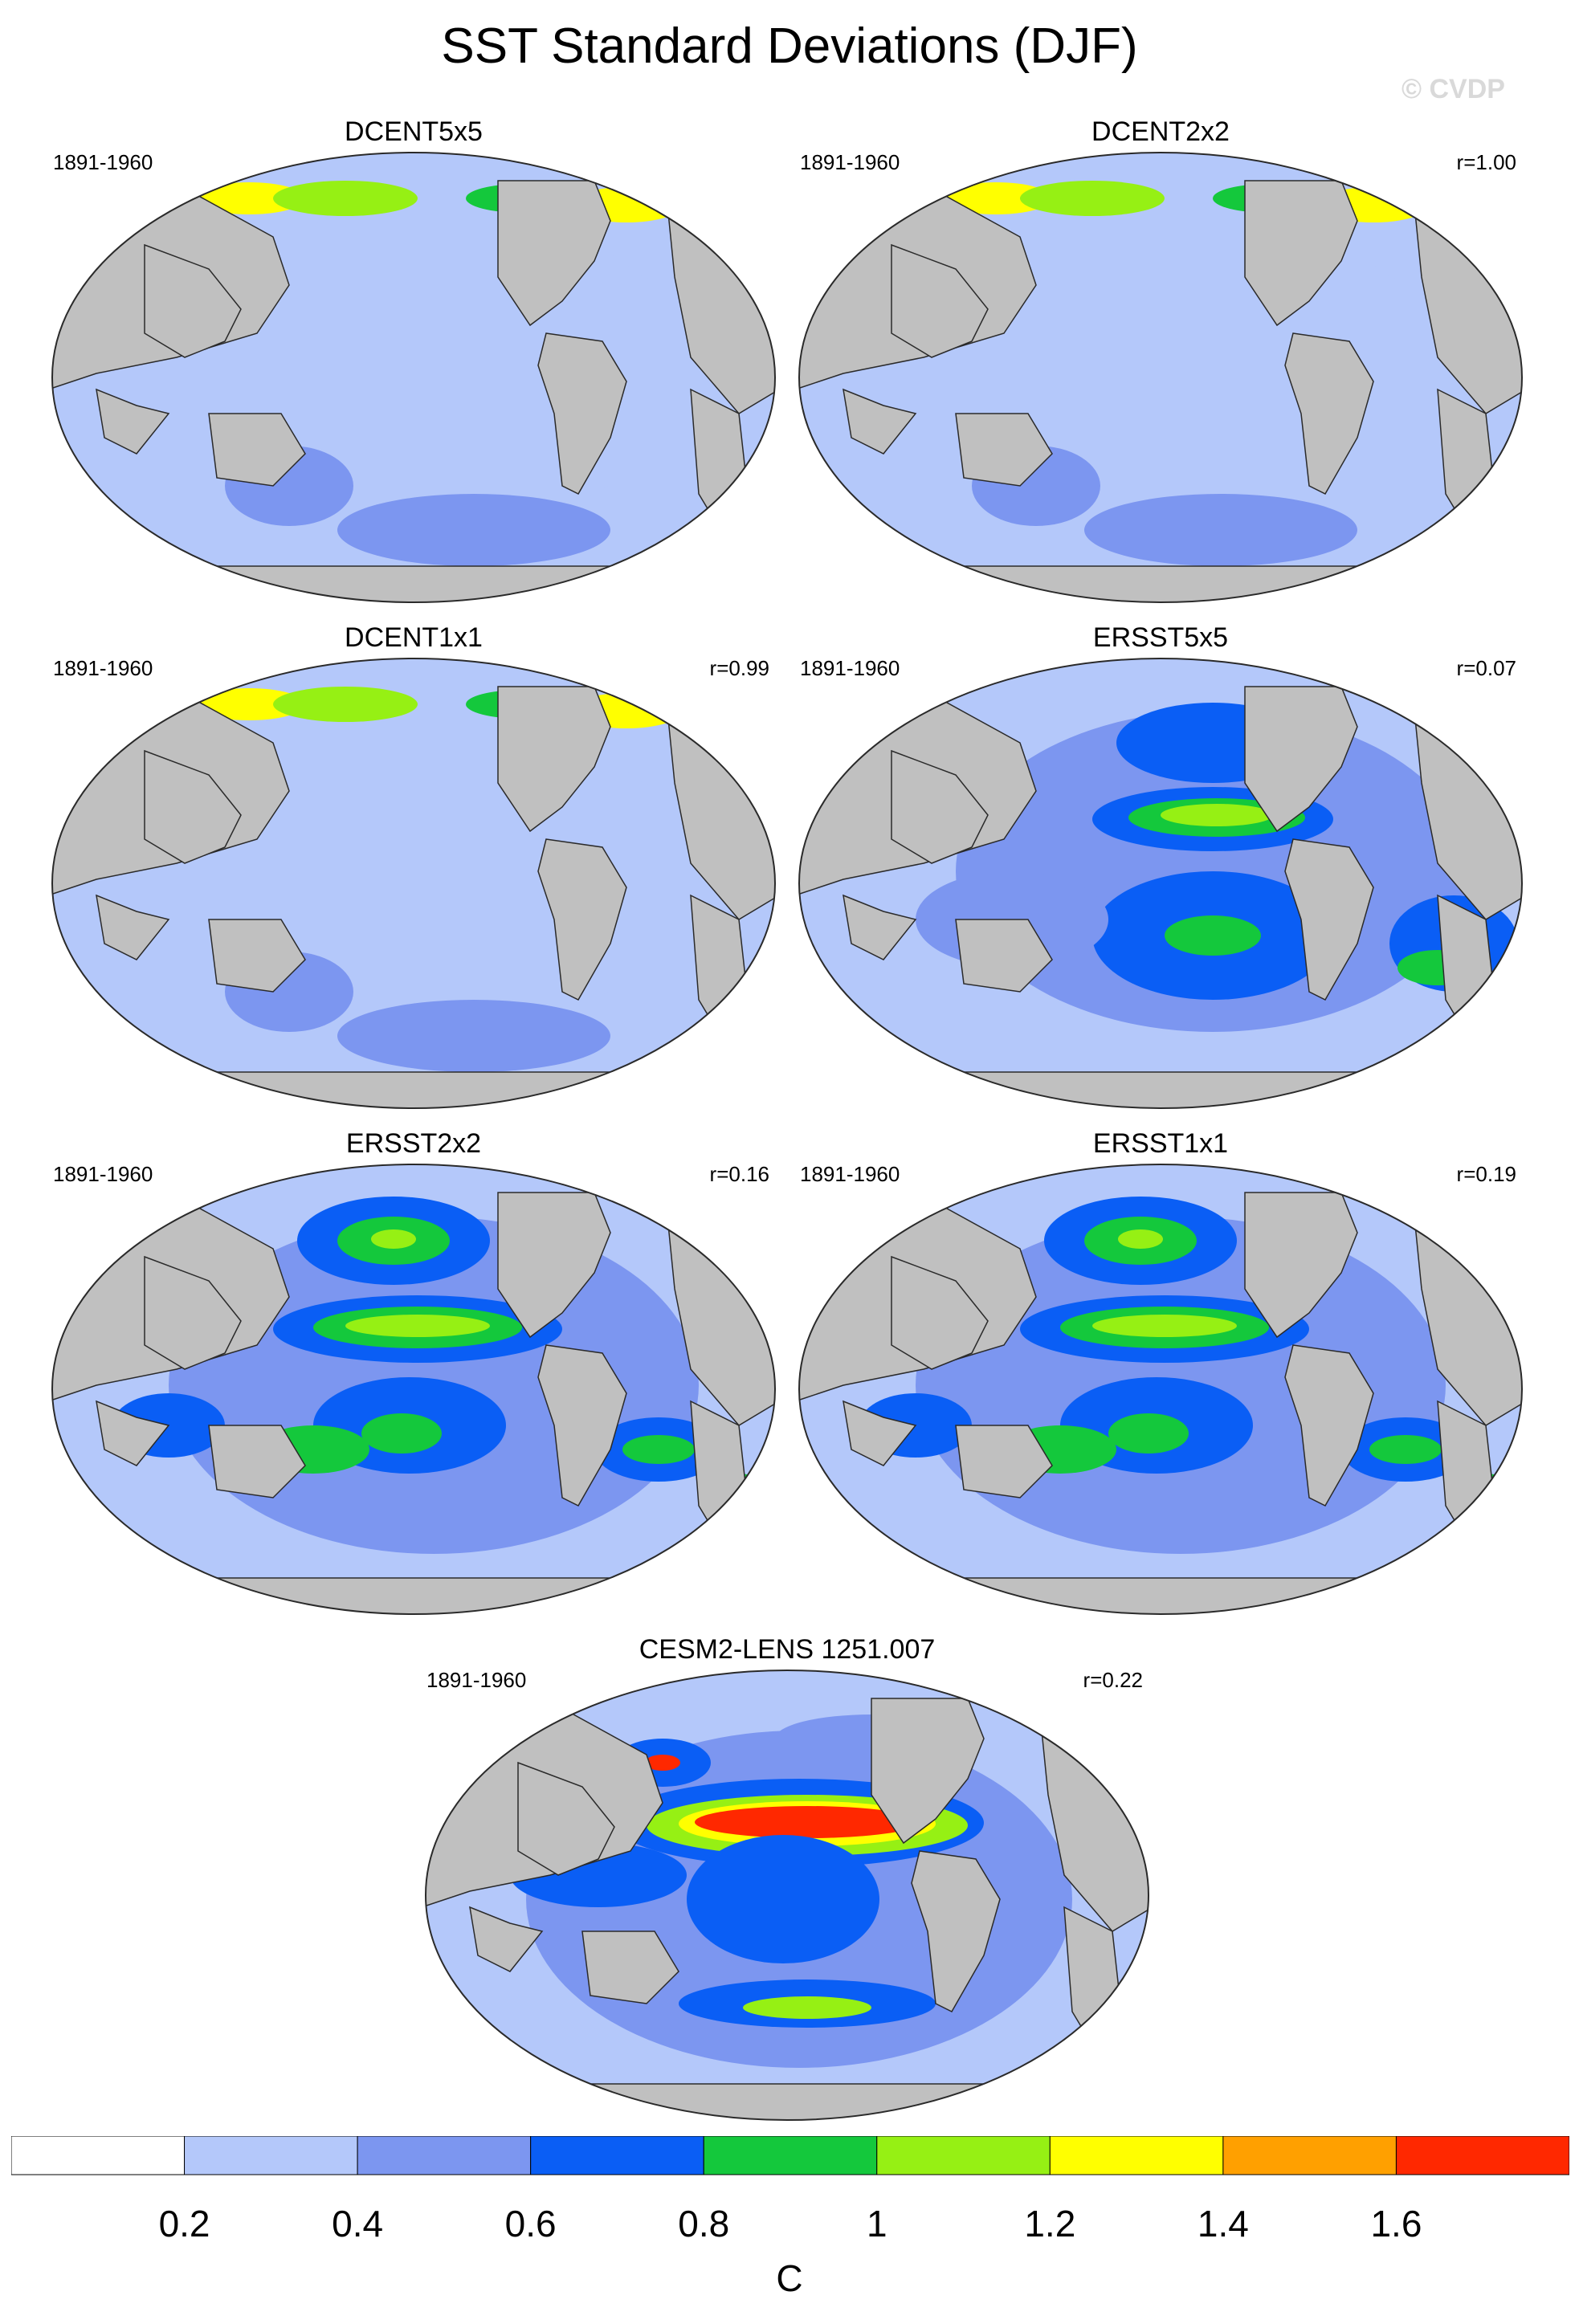  I want to click on colorbar-tick-label: 1.2, so click(1050, 2224).